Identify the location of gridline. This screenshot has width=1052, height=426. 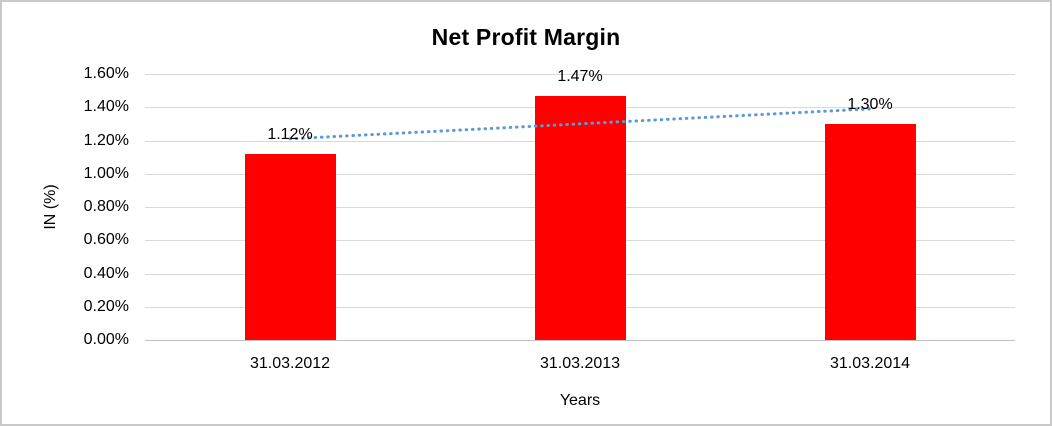
(580, 74).